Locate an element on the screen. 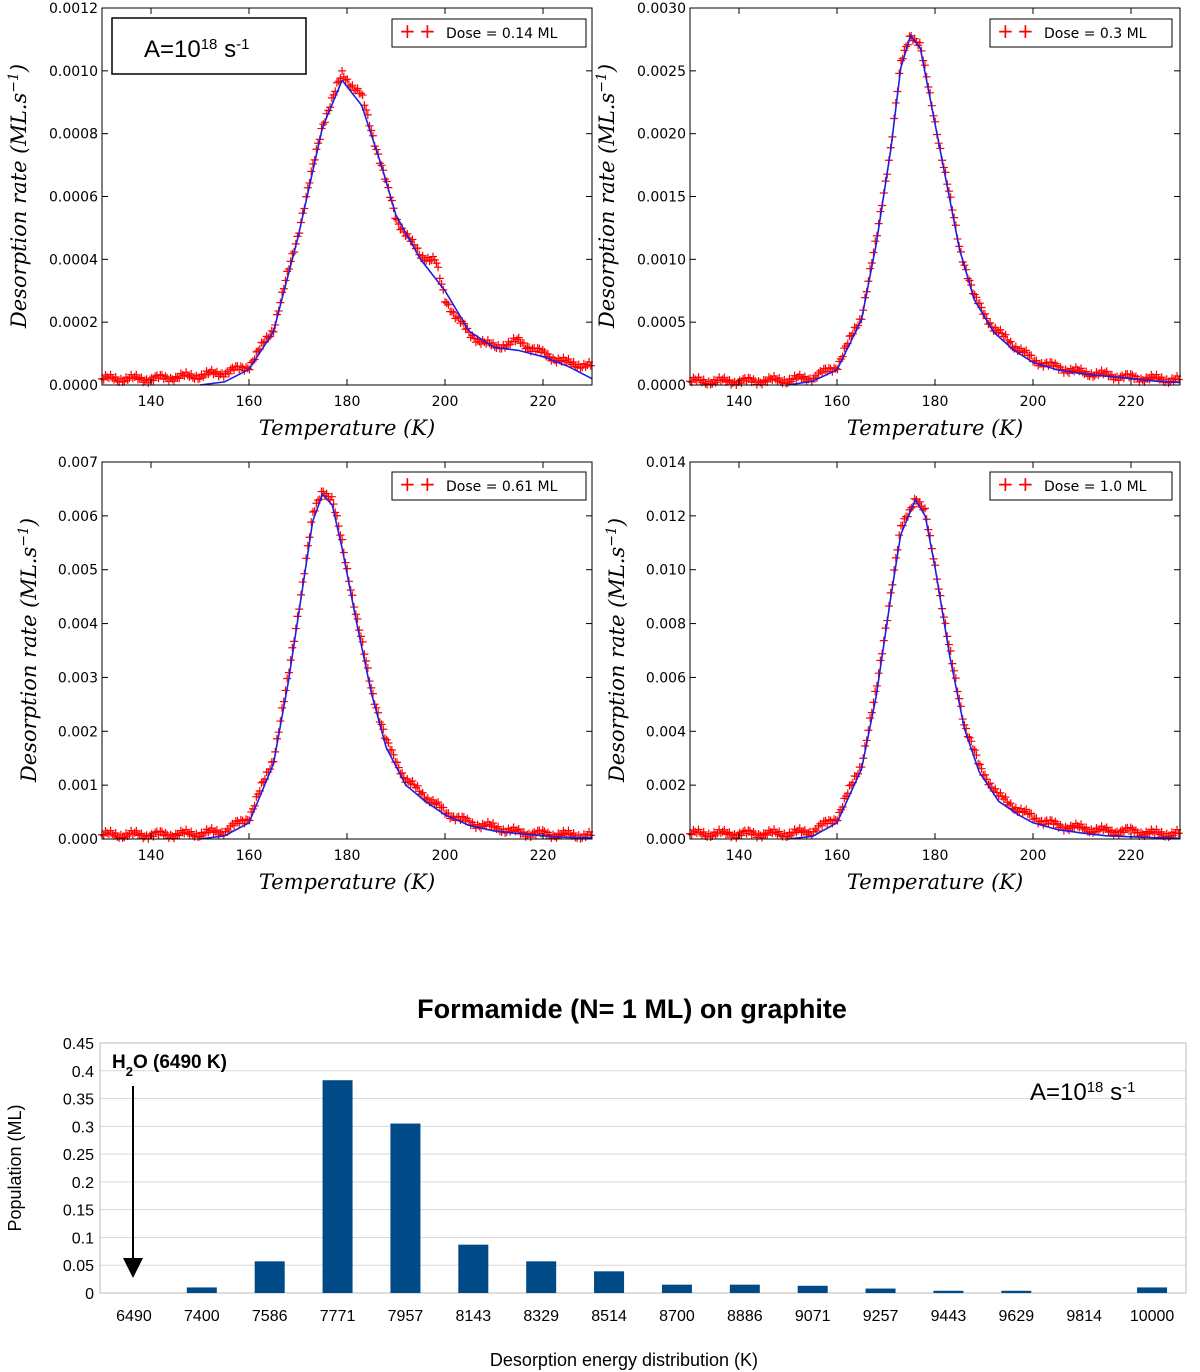 Image resolution: width=1200 pixels, height=1372 pixels. x-tick-label: 200 is located at coordinates (1033, 856).